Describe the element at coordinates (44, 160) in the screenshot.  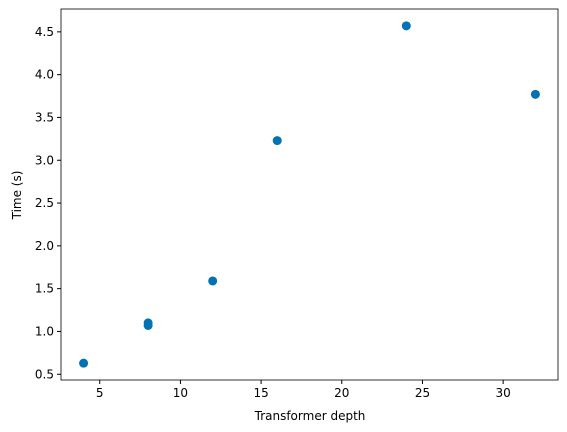
I see `y-tick-label: 3.0` at that location.